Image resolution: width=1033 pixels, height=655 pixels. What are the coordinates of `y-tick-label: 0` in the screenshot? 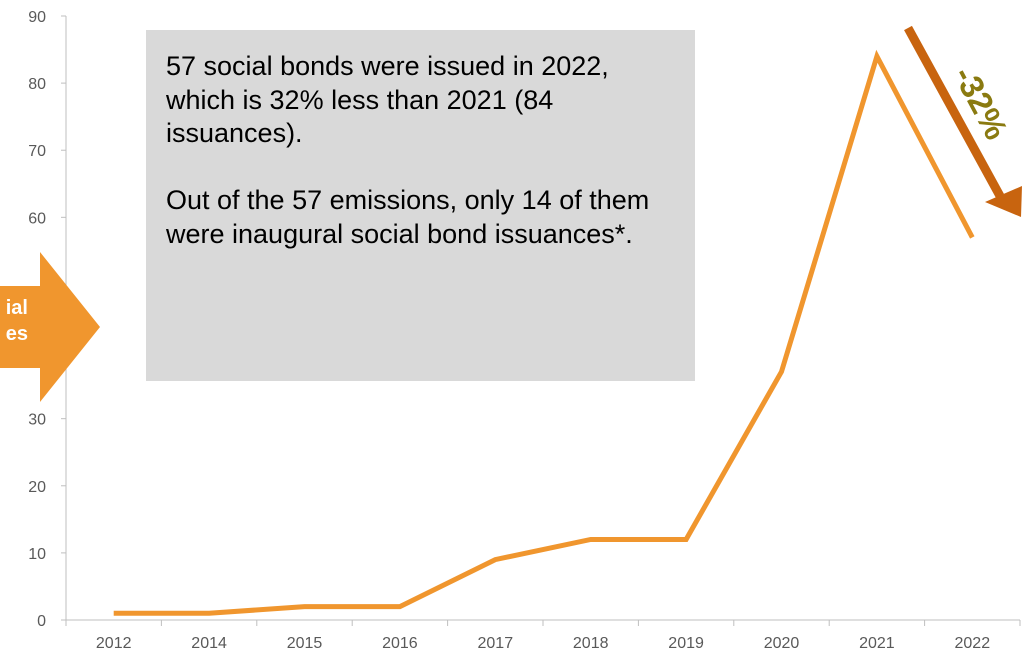 It's located at (41, 621).